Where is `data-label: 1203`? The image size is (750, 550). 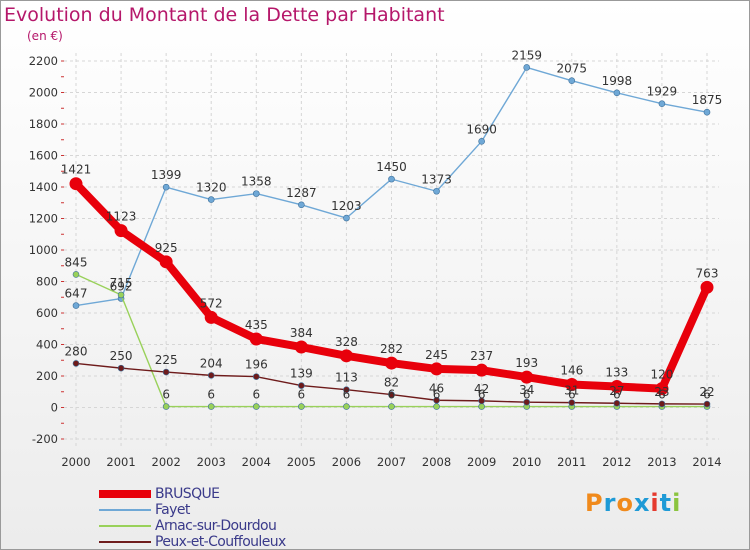
data-label: 1203 is located at coordinates (346, 206).